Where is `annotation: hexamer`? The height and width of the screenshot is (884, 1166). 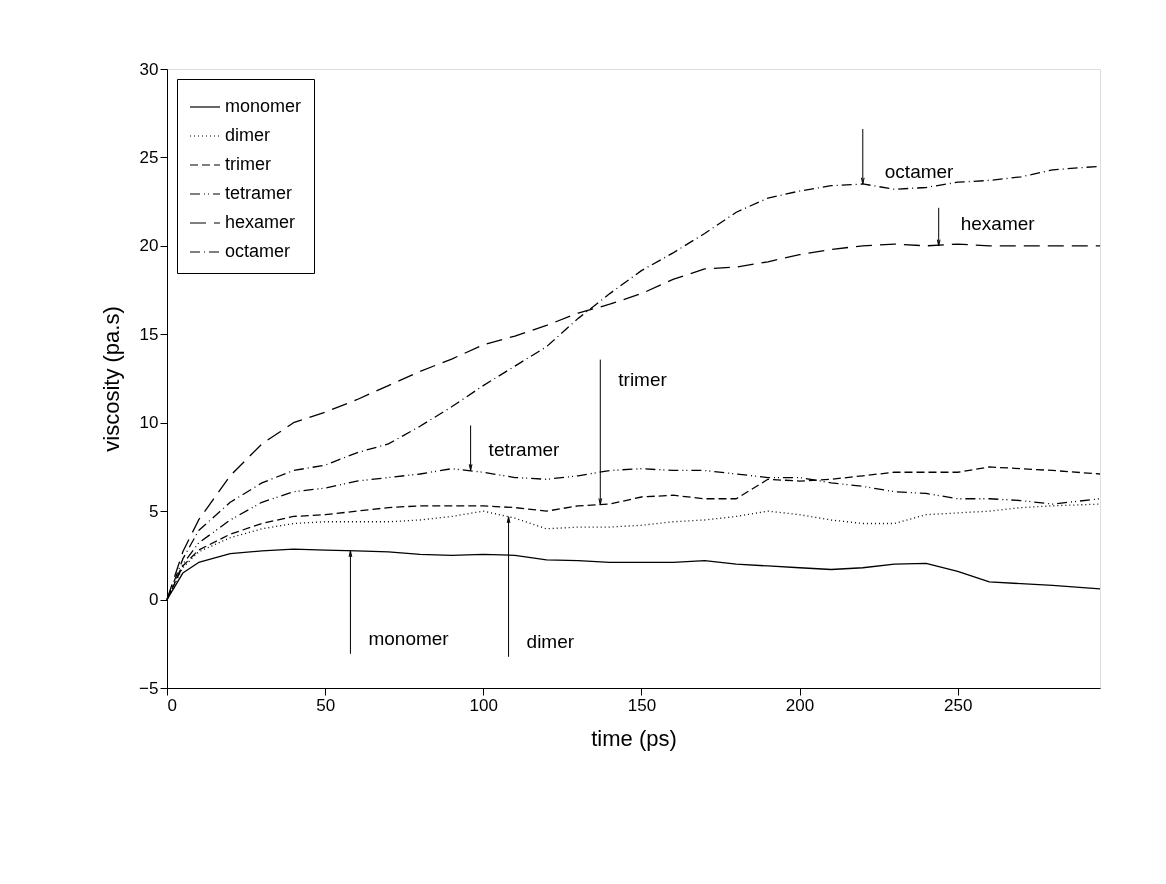 annotation: hexamer is located at coordinates (998, 223).